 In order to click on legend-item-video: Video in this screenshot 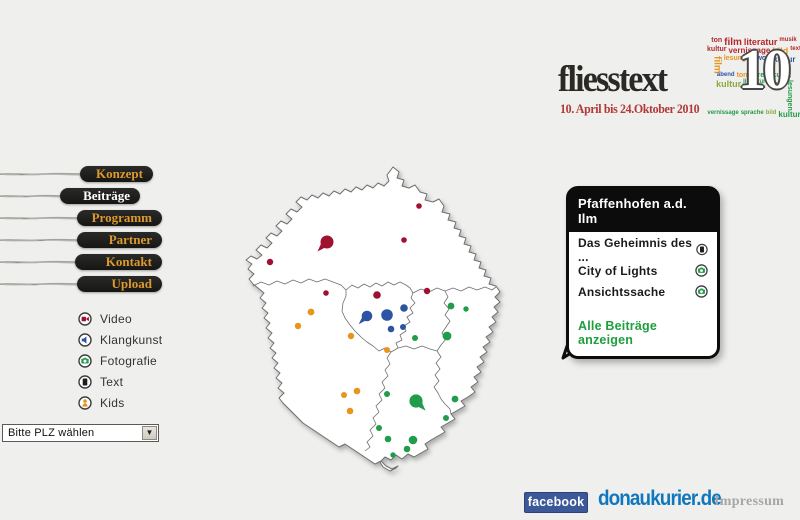, I will do `click(120, 318)`.